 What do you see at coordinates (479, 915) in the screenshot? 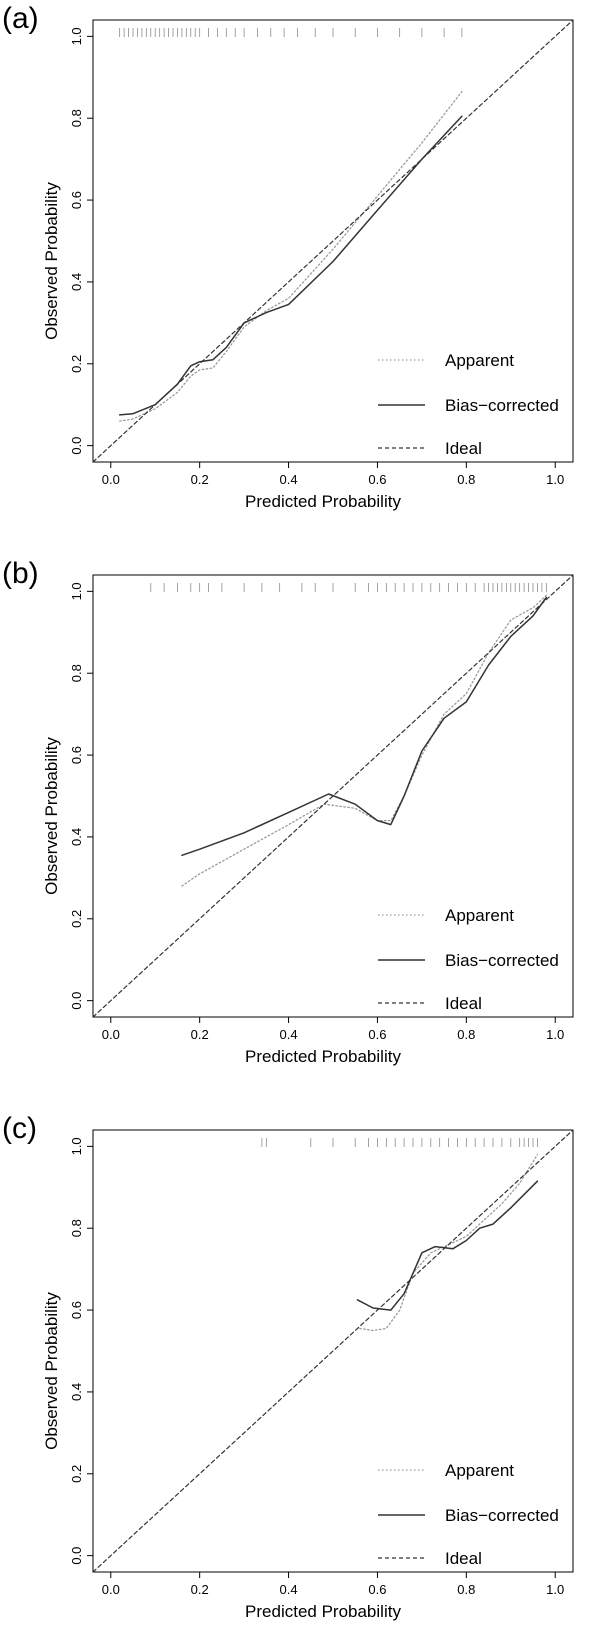
I see `chart-b-legend-label: Apparent` at bounding box center [479, 915].